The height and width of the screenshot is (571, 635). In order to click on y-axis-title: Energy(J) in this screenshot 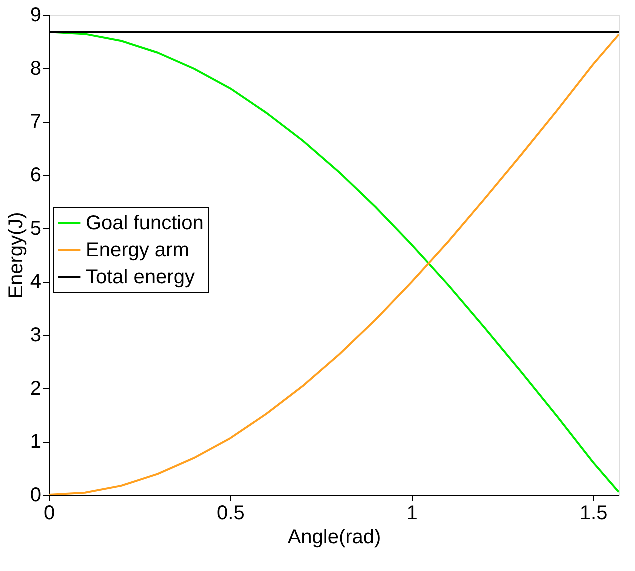, I will do `click(16, 255)`.